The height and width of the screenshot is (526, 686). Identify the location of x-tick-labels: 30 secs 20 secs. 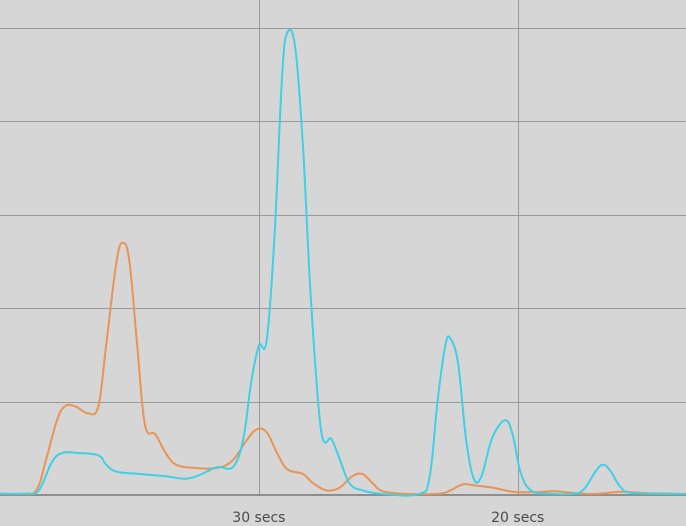
(388, 518).